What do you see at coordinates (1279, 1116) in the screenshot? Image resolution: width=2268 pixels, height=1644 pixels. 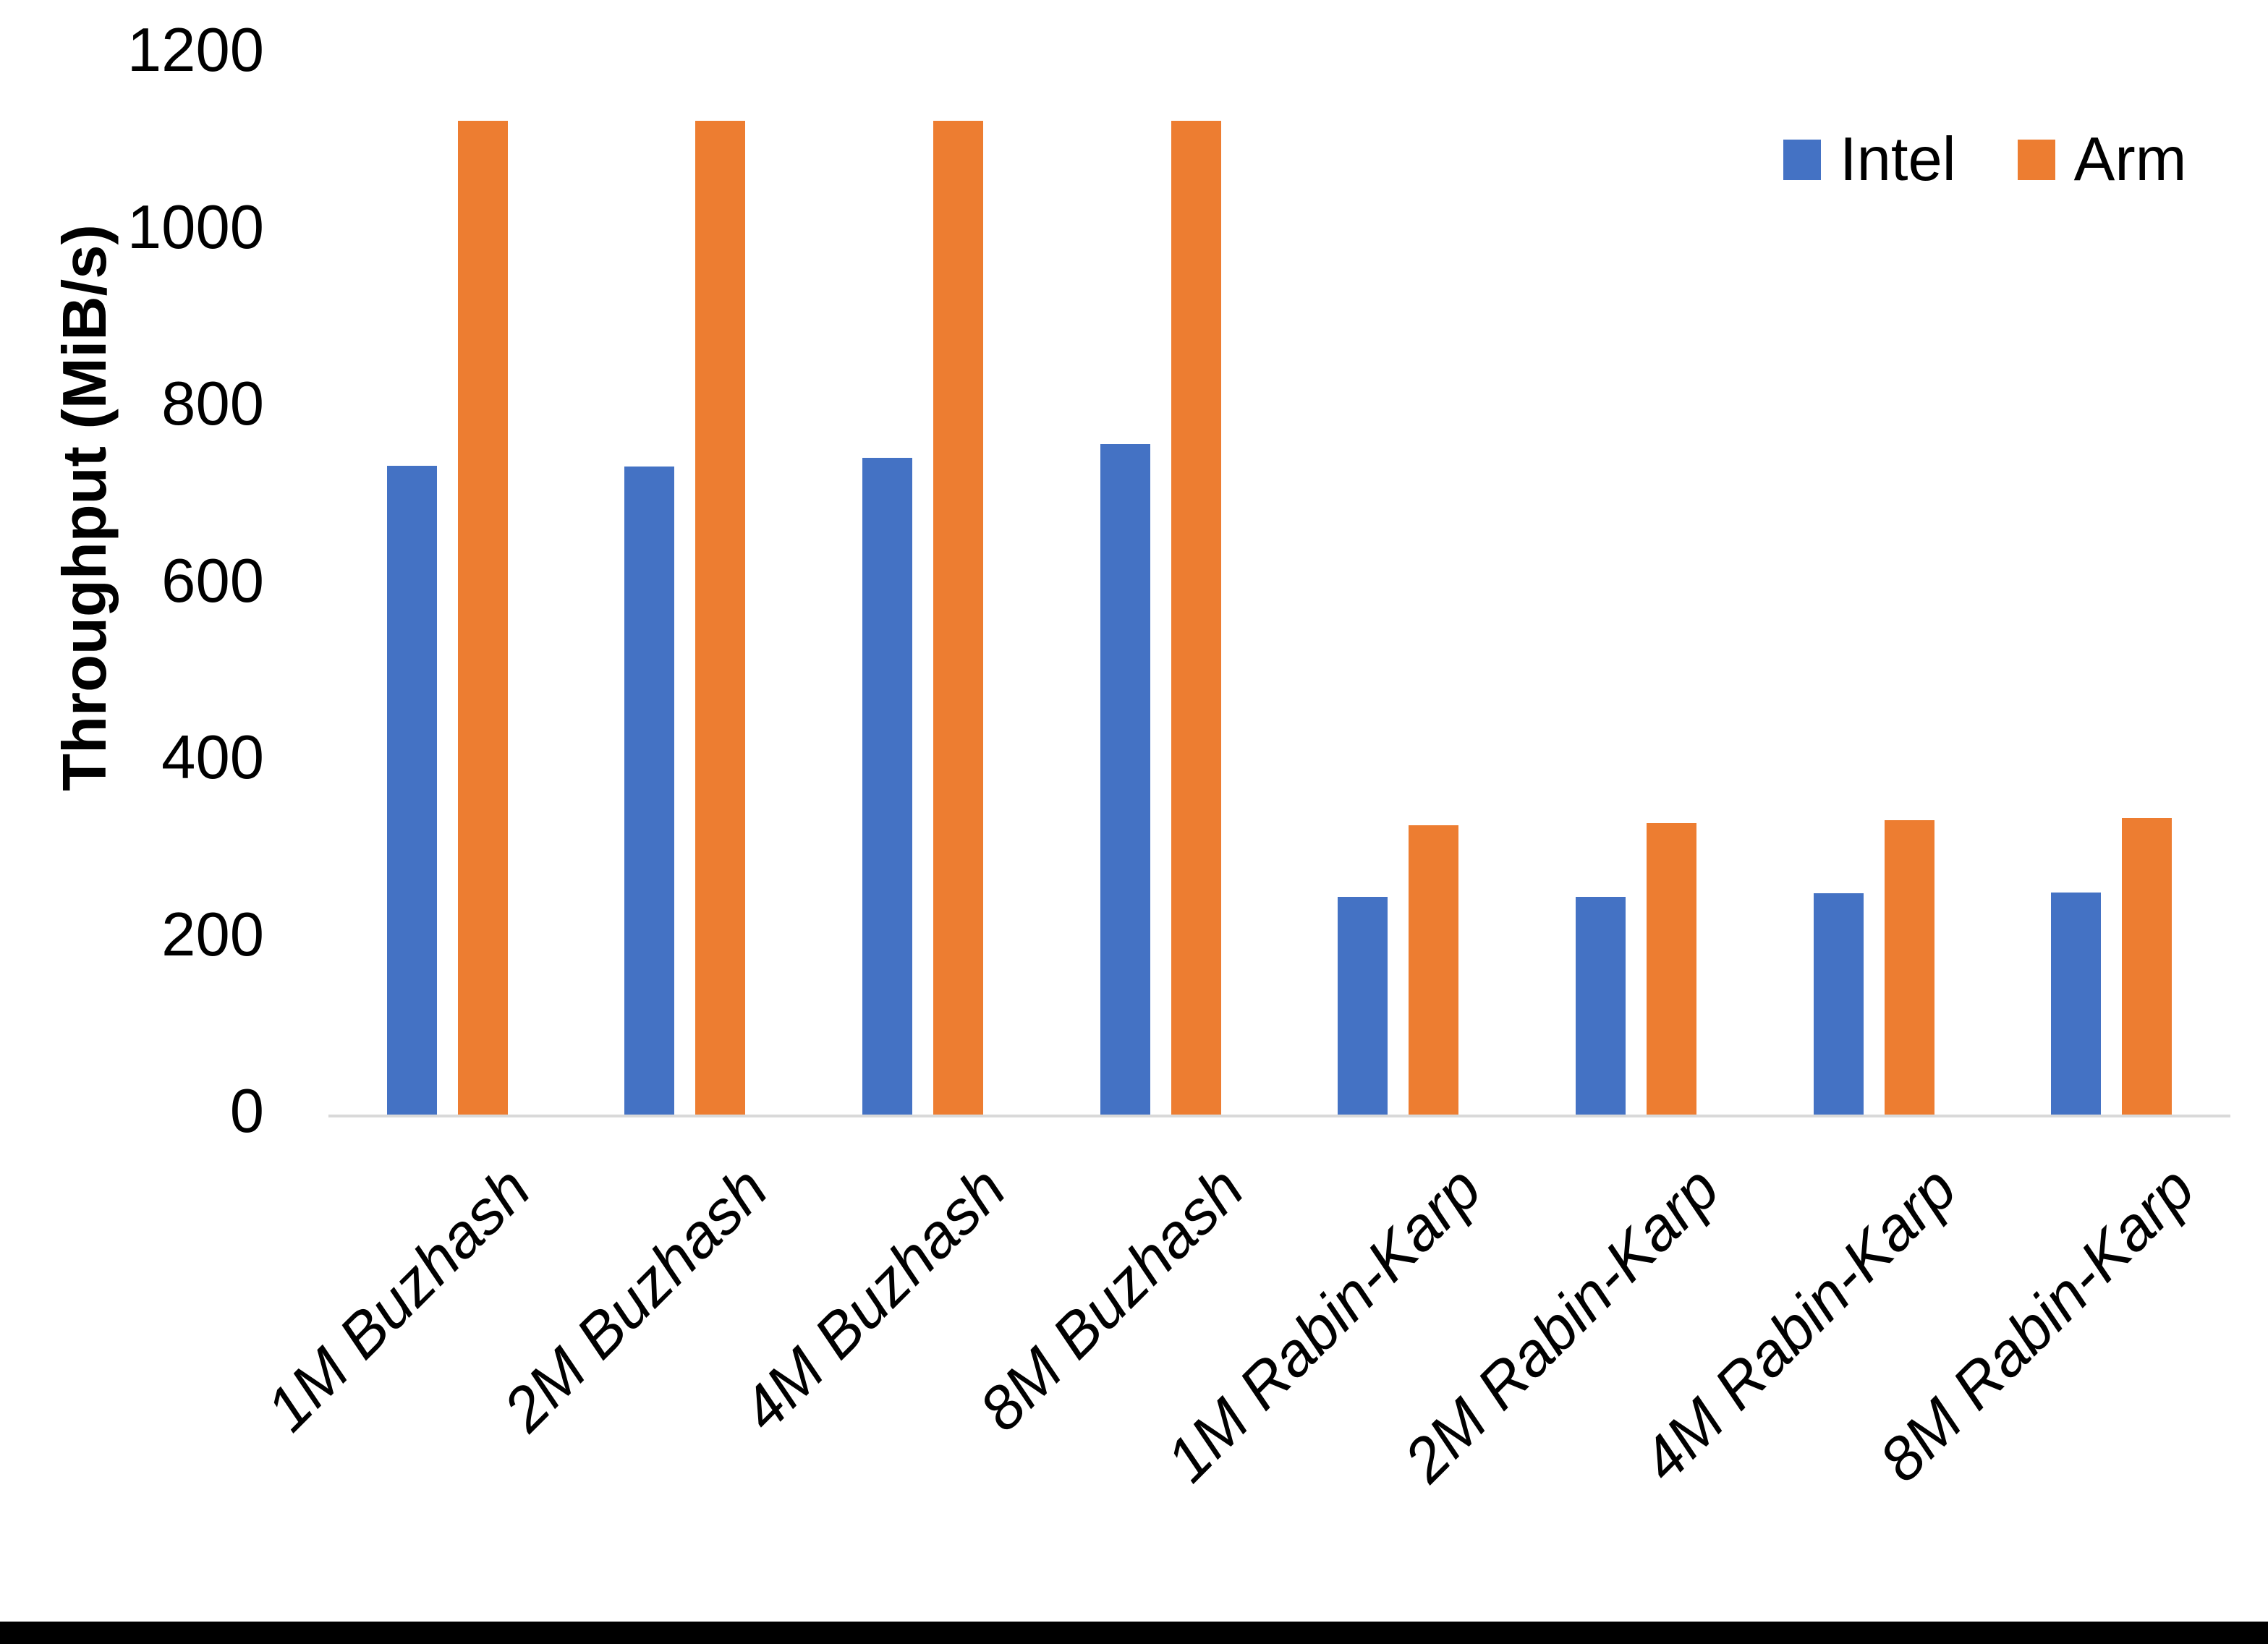 I see `x-axis-line` at bounding box center [1279, 1116].